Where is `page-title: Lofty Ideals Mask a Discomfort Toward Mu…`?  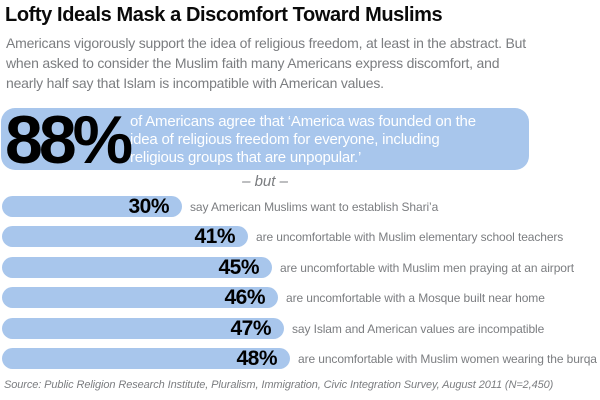
page-title: Lofty Ideals Mask a Discomfort Toward Mu… is located at coordinates (224, 15).